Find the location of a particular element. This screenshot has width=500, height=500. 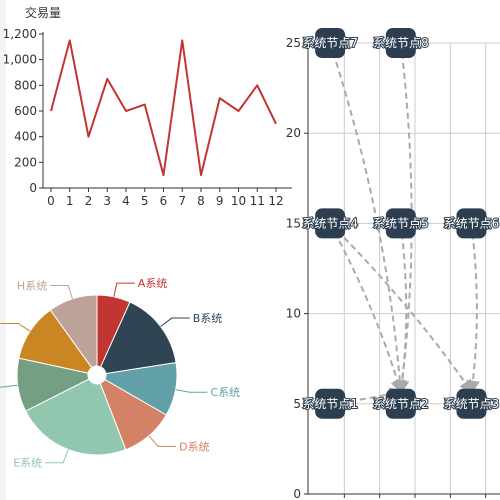

graph-node-label: 系统节点5 is located at coordinates (401, 223).